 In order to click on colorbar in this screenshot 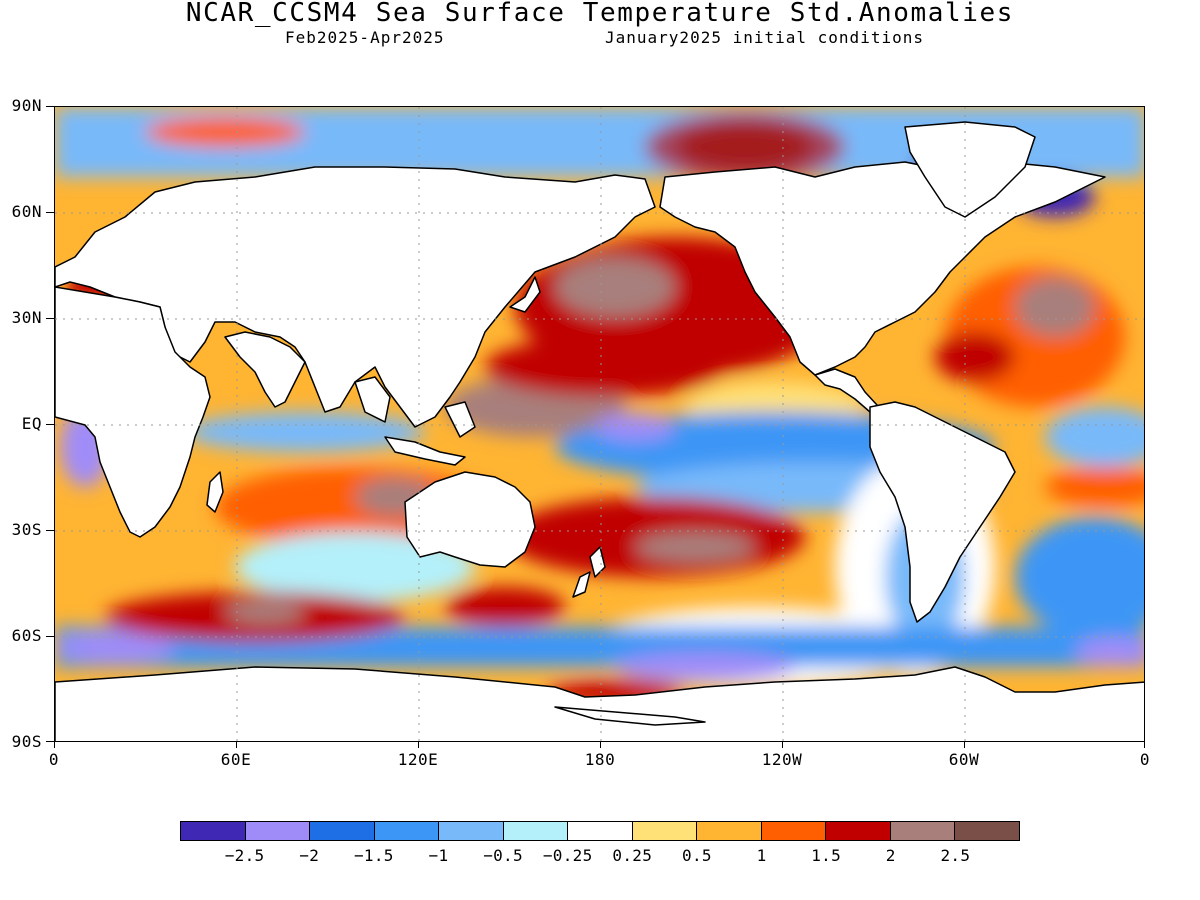, I will do `click(600, 831)`.